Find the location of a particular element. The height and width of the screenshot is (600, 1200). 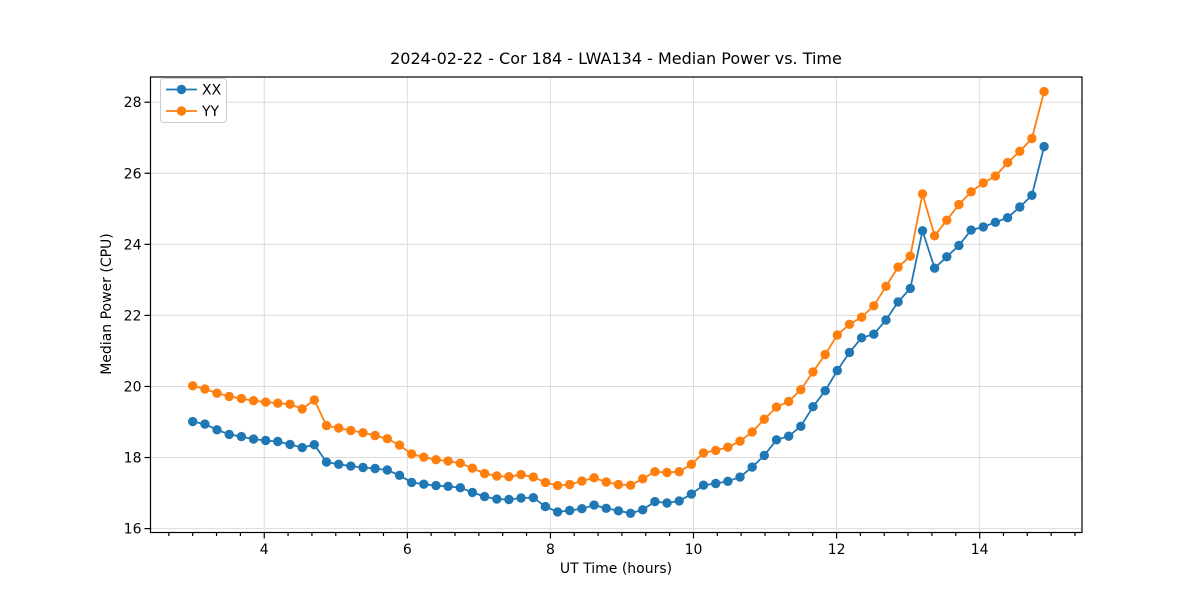

y-tick-label: 24 is located at coordinates (133, 245).